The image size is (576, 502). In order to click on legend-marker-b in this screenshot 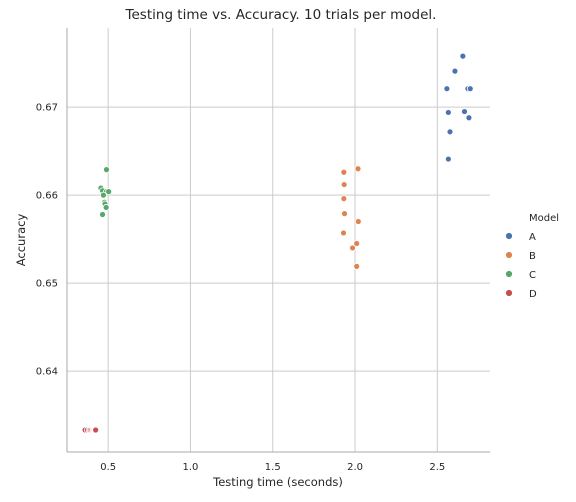, I will do `click(509, 255)`.